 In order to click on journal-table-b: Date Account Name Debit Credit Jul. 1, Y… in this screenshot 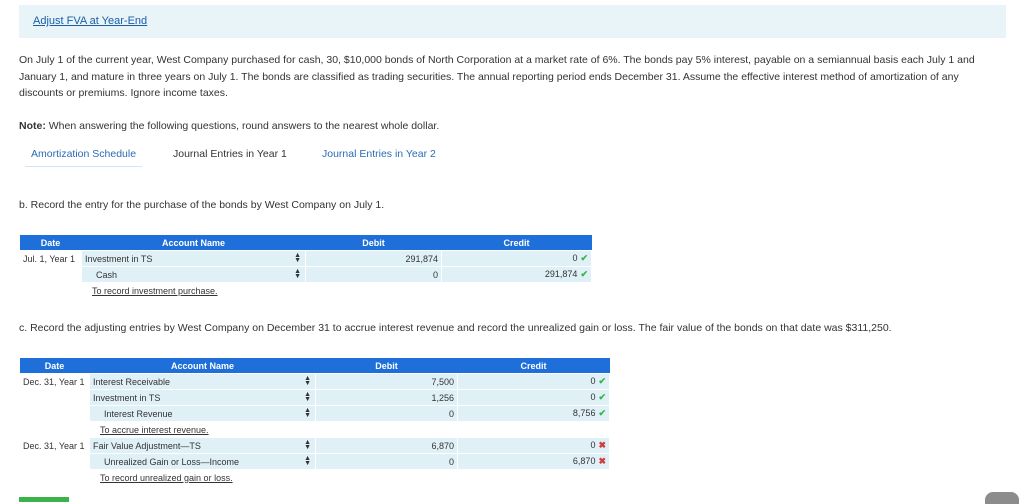, I will do `click(305, 267)`.